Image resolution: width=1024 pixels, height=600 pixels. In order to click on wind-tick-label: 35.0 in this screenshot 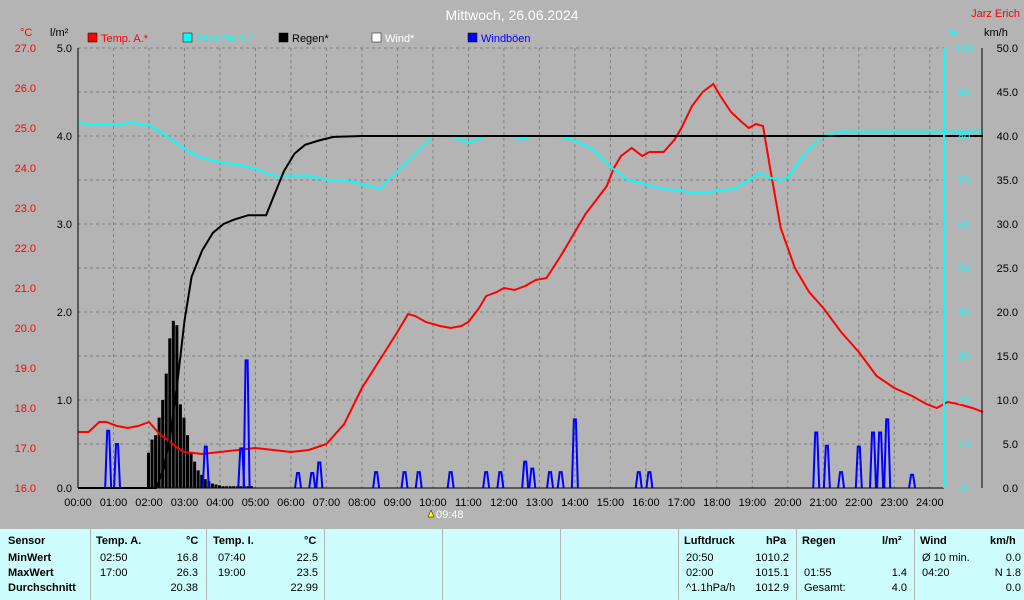, I will do `click(1007, 181)`.